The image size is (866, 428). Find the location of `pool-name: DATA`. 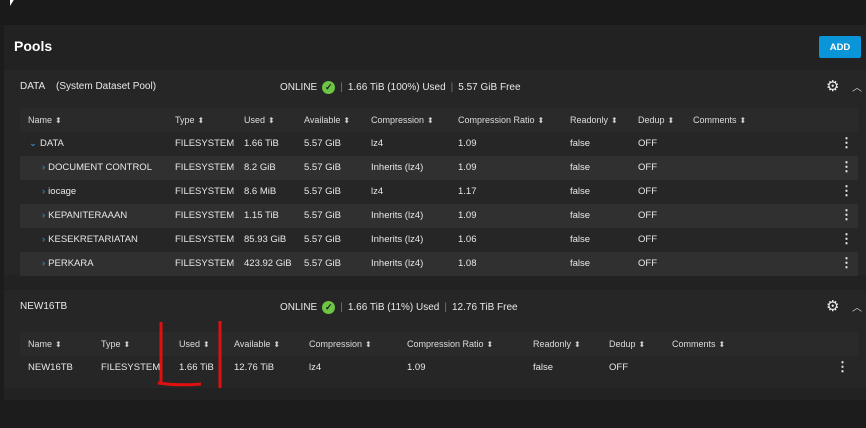

pool-name: DATA is located at coordinates (33, 86).